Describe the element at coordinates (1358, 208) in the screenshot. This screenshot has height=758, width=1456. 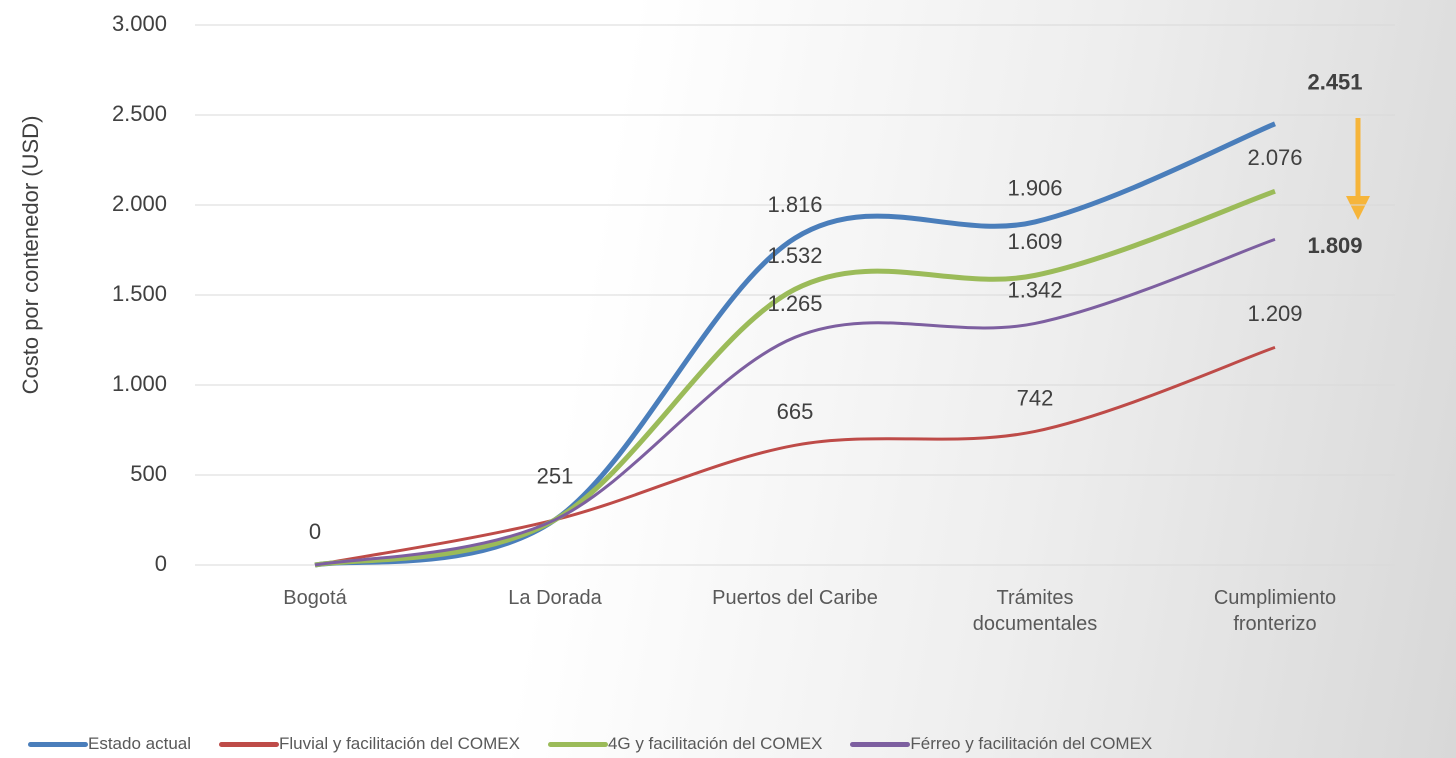
I see `annotation-arrow-head` at that location.